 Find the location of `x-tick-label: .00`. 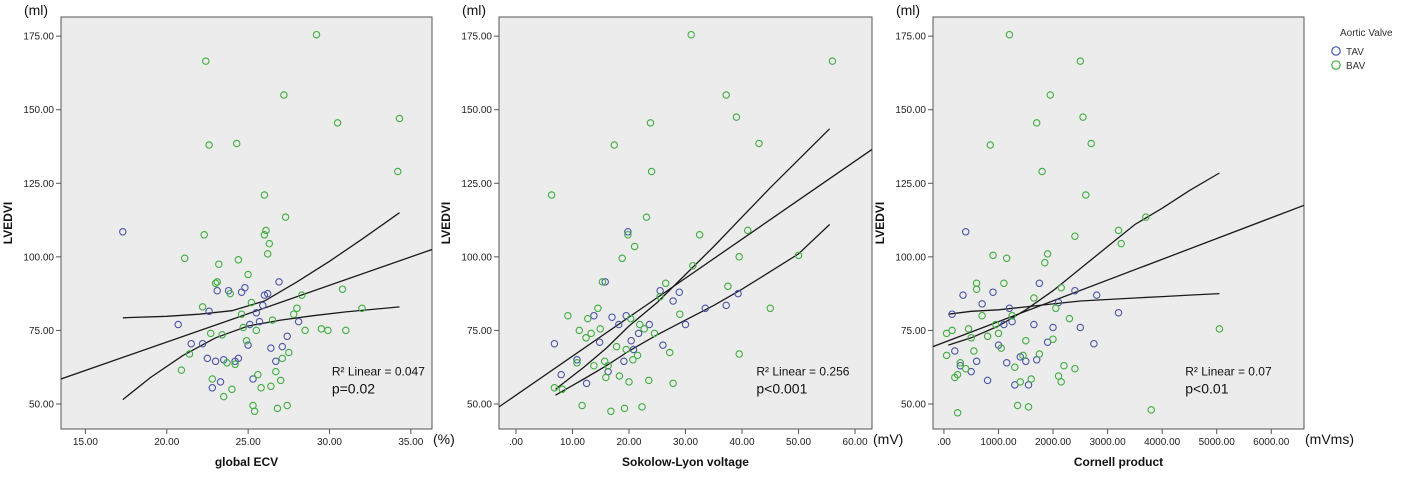

x-tick-label: .00 is located at coordinates (516, 442).